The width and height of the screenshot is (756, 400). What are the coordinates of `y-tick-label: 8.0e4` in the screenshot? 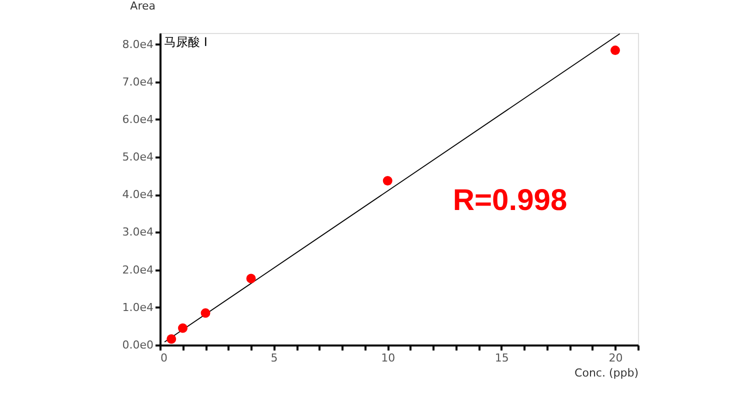 It's located at (138, 44).